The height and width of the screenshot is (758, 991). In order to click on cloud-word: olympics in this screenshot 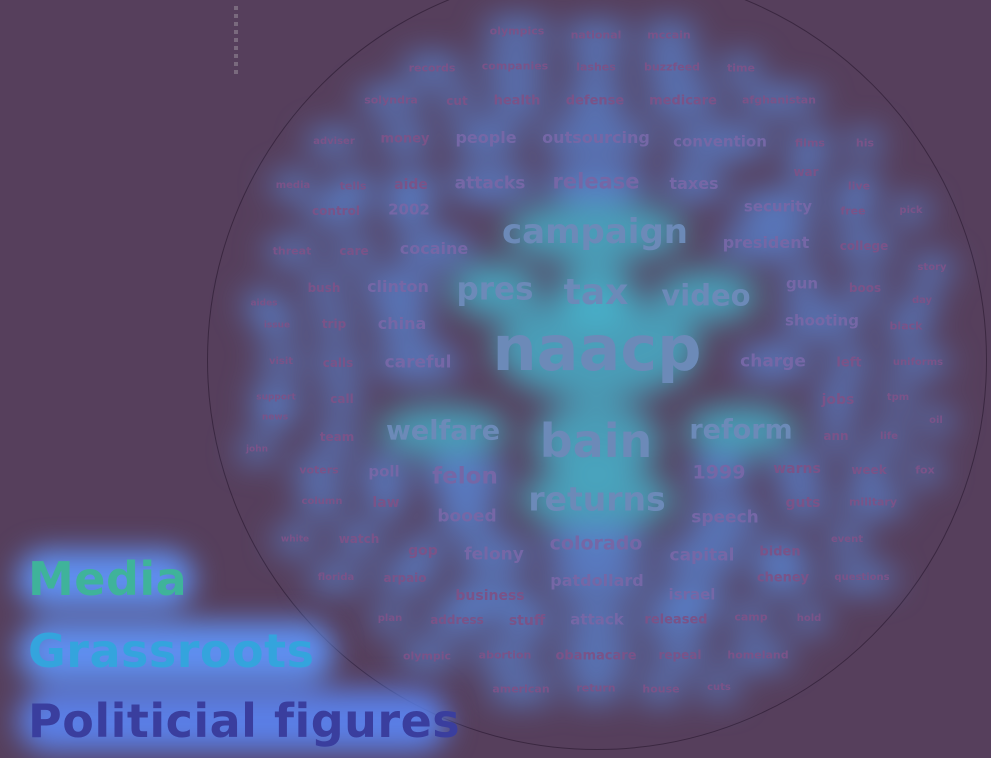, I will do `click(517, 31)`.